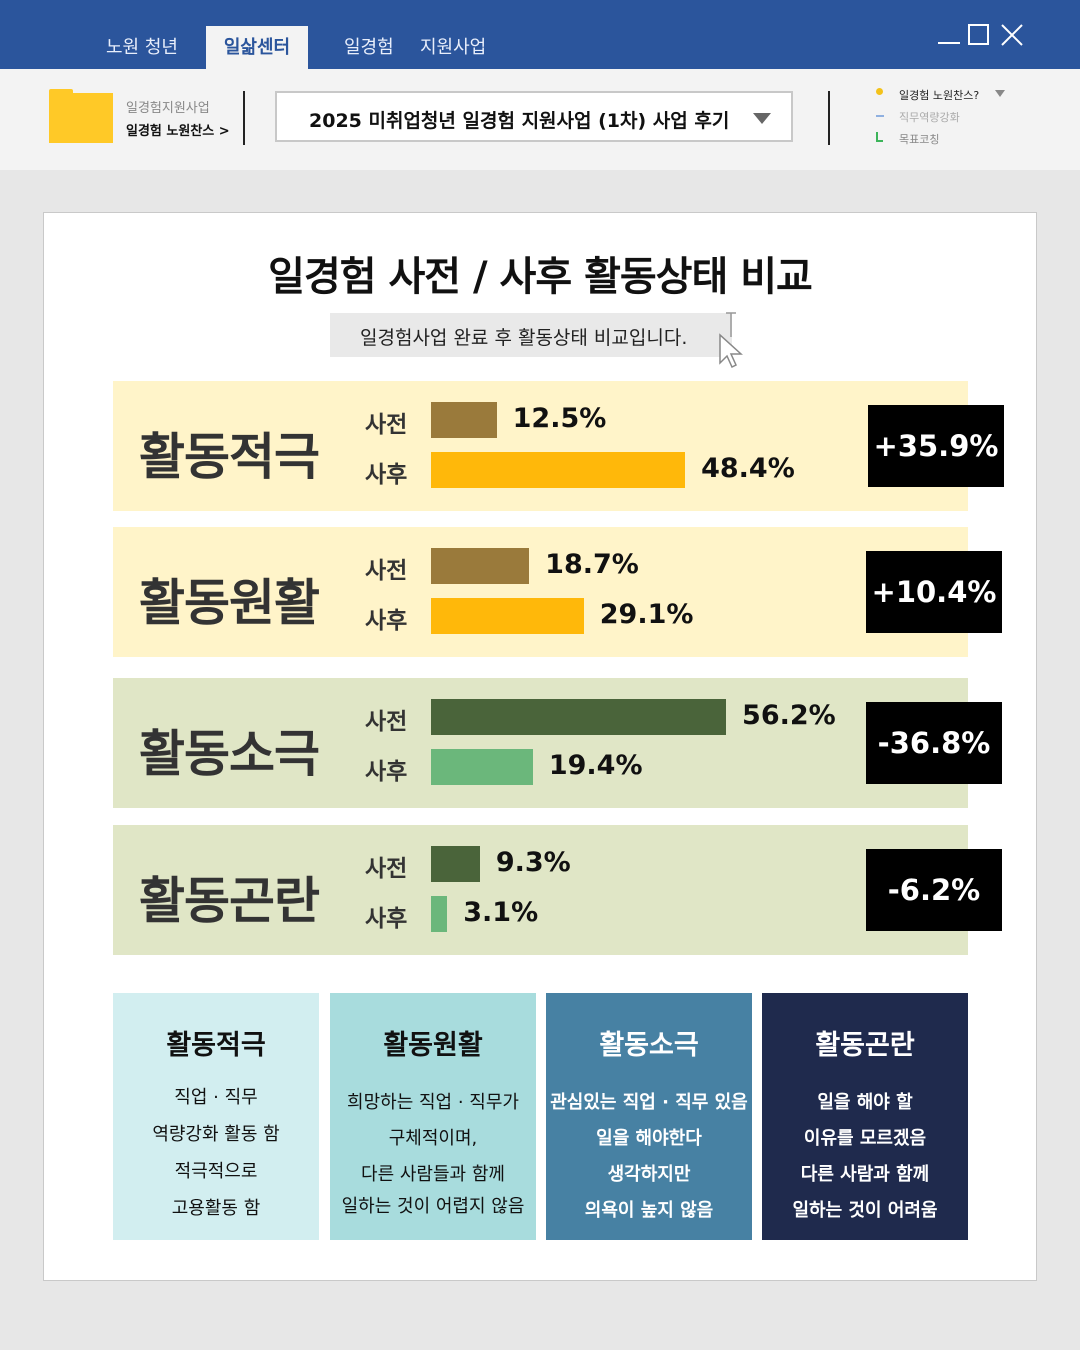 Image resolution: width=1080 pixels, height=1350 pixels. Describe the element at coordinates (216, 1097) in the screenshot. I see `legend-card-line: 직업 · 직무` at that location.